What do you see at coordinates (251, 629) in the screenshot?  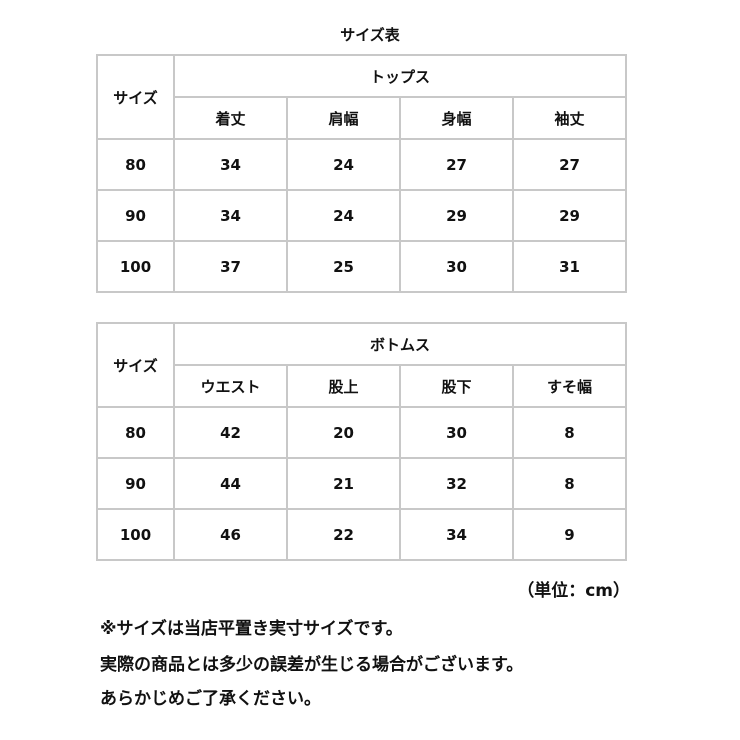 I see `note-line: ※サイズは当店平置き実寸サイズです。` at bounding box center [251, 629].